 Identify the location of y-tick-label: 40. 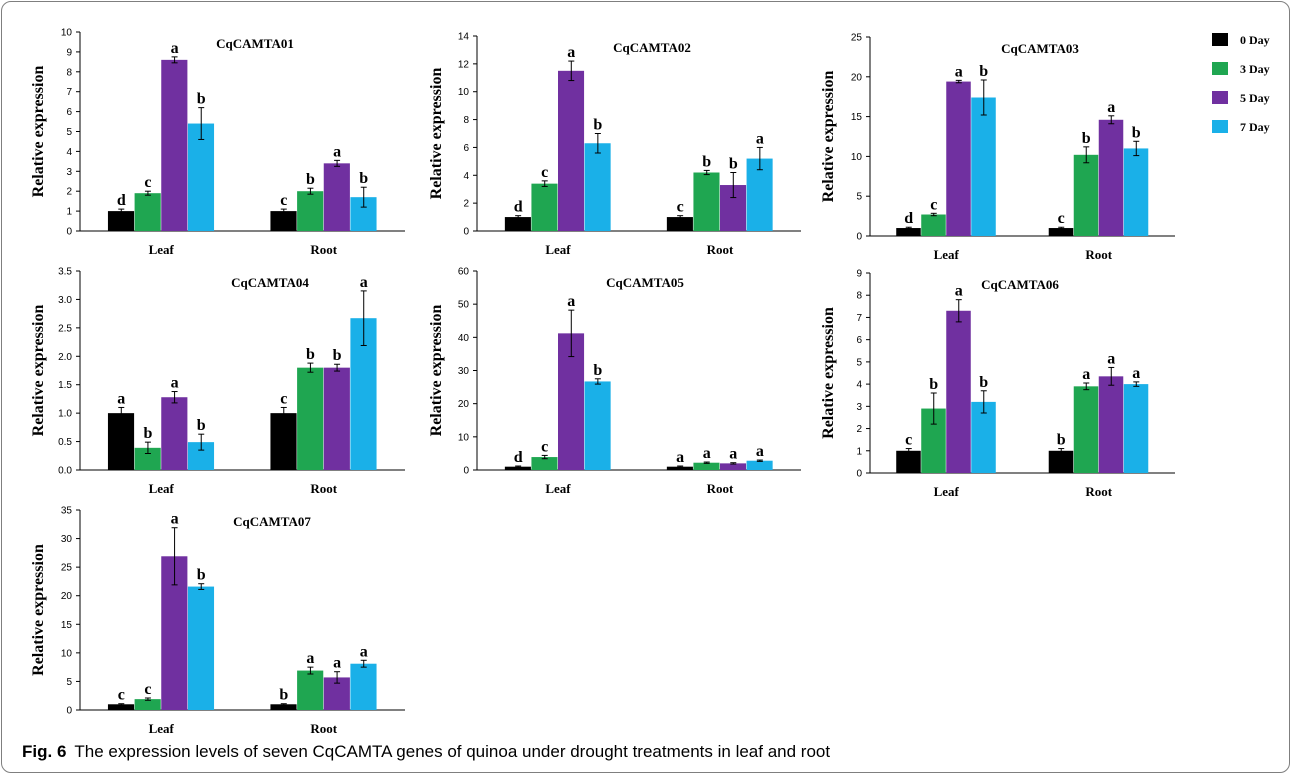
(464, 338).